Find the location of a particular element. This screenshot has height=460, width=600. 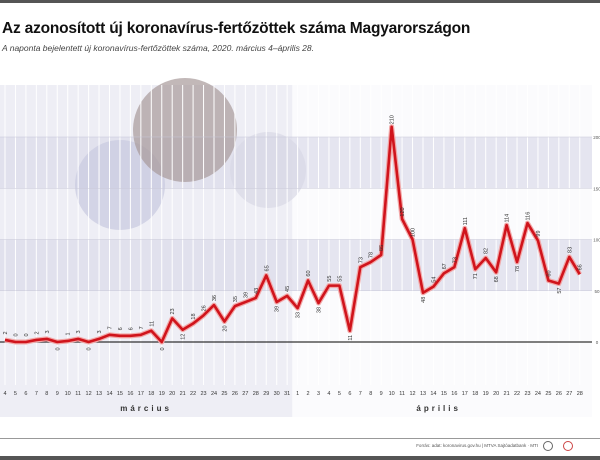

data-label: 35 is located at coordinates (236, 299).